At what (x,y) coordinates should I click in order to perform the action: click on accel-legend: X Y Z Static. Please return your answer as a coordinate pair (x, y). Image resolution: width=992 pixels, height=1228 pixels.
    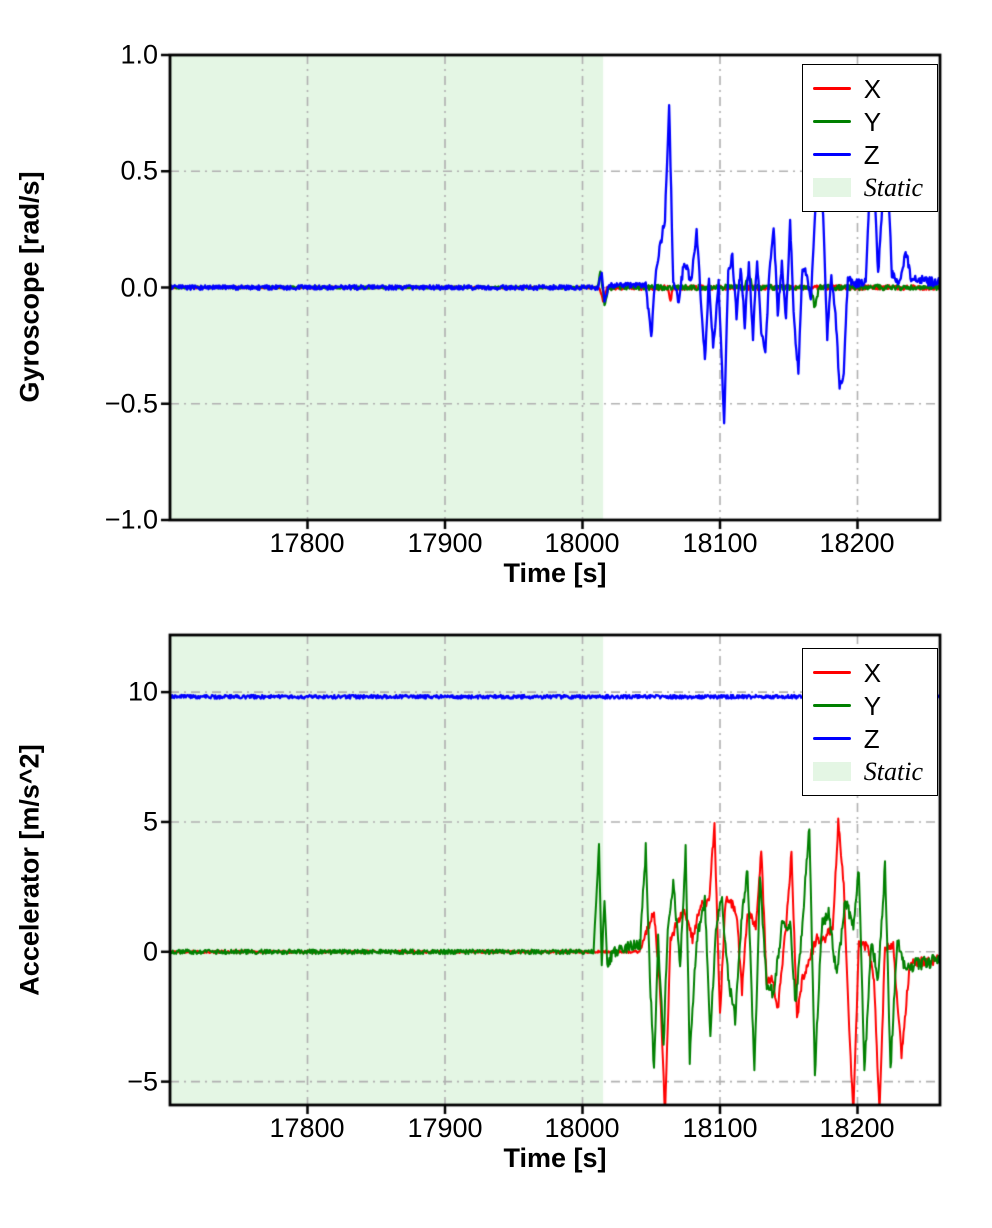
    Looking at the image, I should click on (869, 722).